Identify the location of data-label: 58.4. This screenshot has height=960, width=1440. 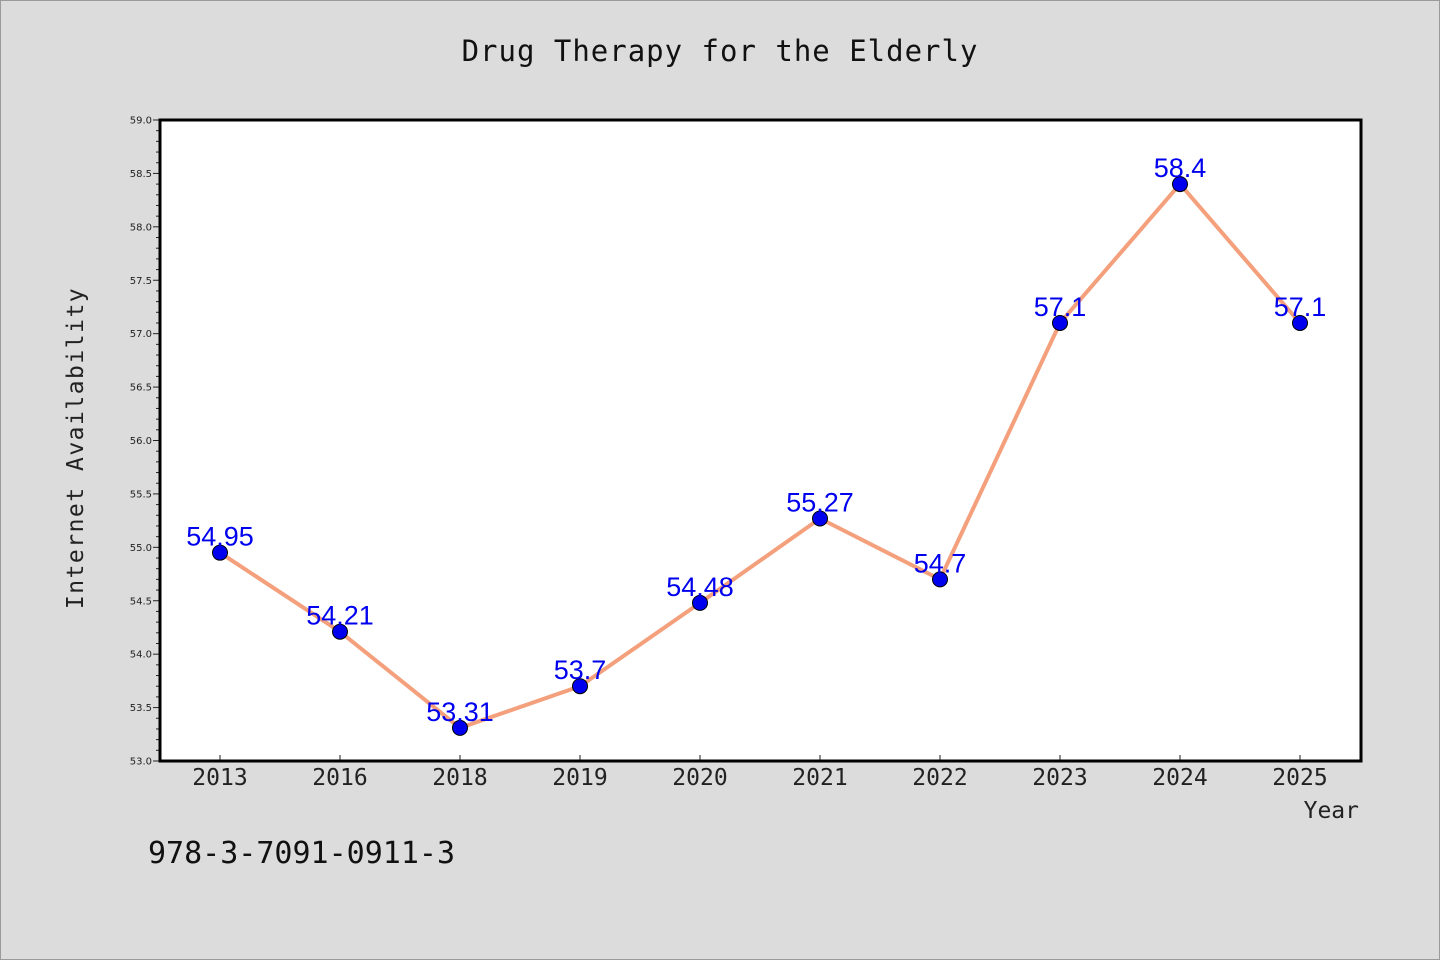
(1180, 168).